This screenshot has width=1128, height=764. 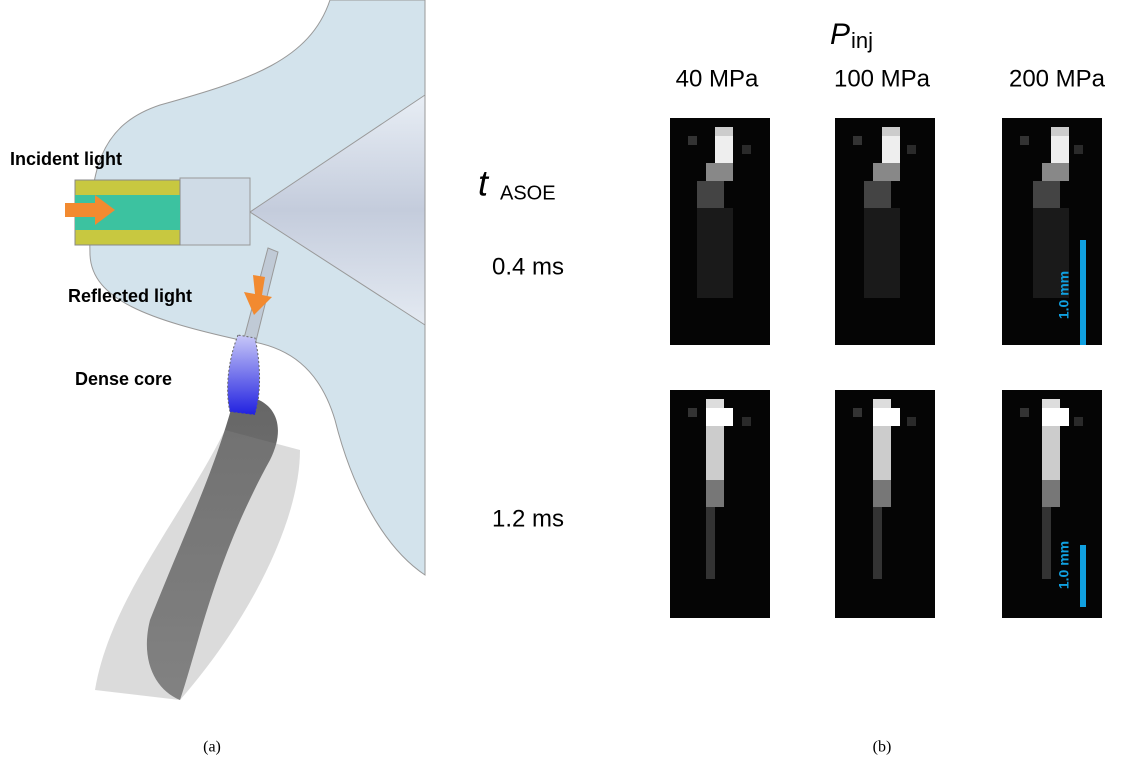 I want to click on symbol: t, so click(x=484, y=183).